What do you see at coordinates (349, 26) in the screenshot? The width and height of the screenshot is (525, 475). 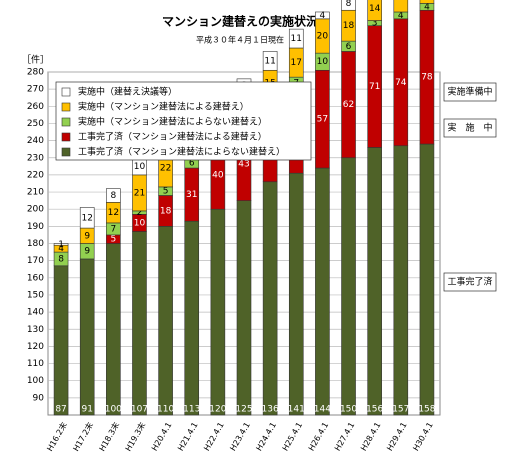 I see `data-label: 18` at bounding box center [349, 26].